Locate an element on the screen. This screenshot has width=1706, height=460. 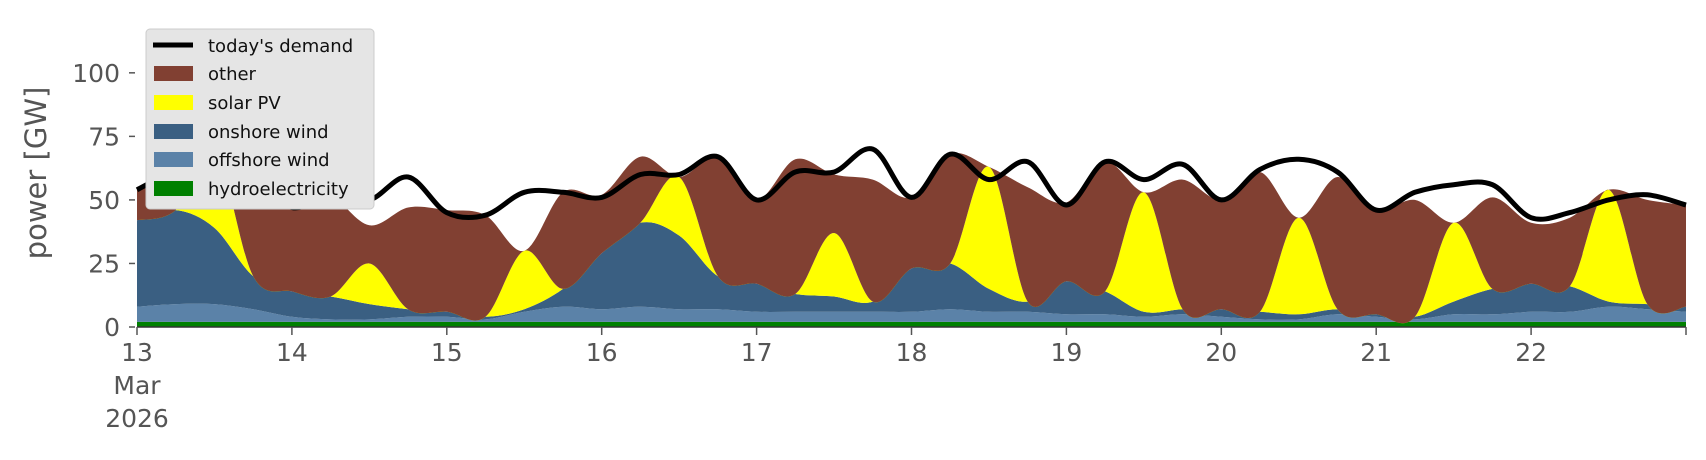
x-tick-label: 18 is located at coordinates (912, 352).